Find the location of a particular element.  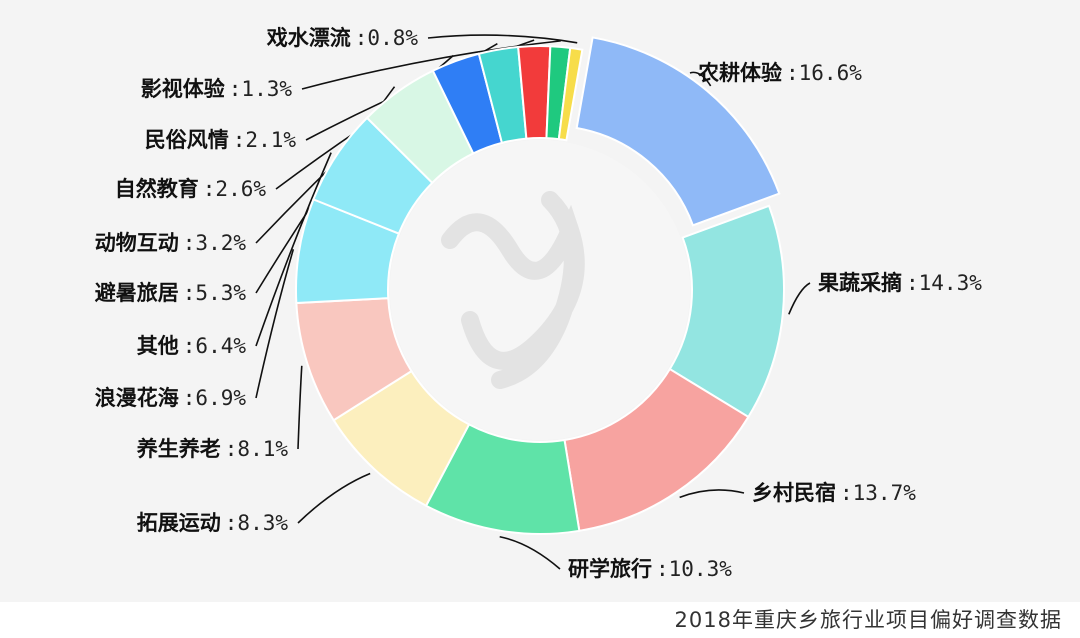

slice-label-7: 其他:6.4% is located at coordinates (192, 346).